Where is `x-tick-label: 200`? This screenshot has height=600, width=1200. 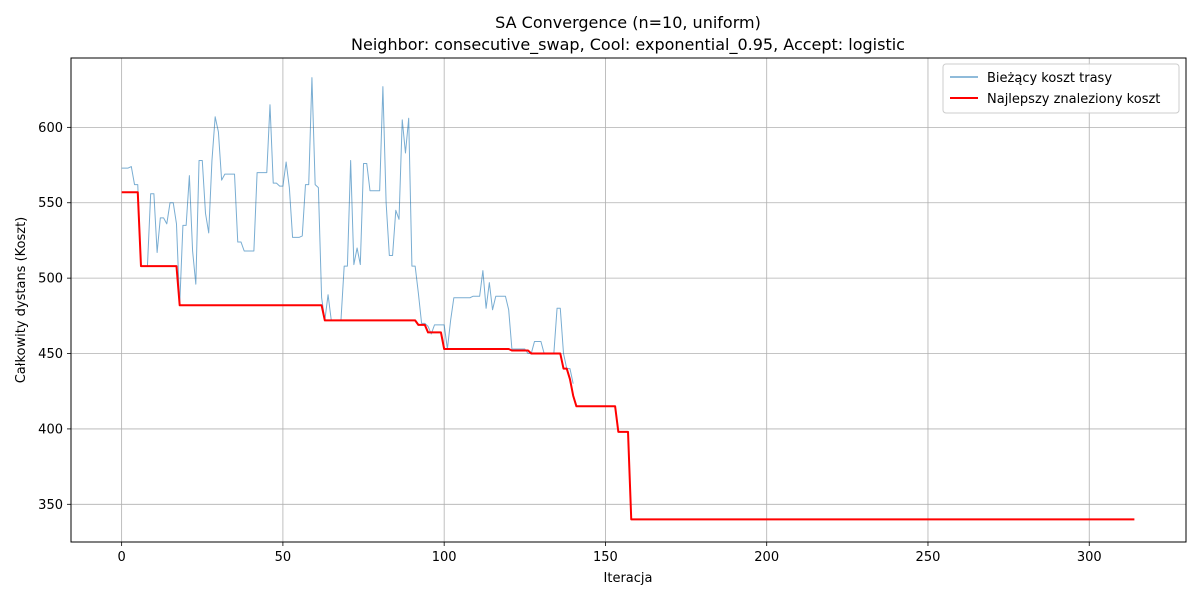
x-tick-label: 200 is located at coordinates (766, 557).